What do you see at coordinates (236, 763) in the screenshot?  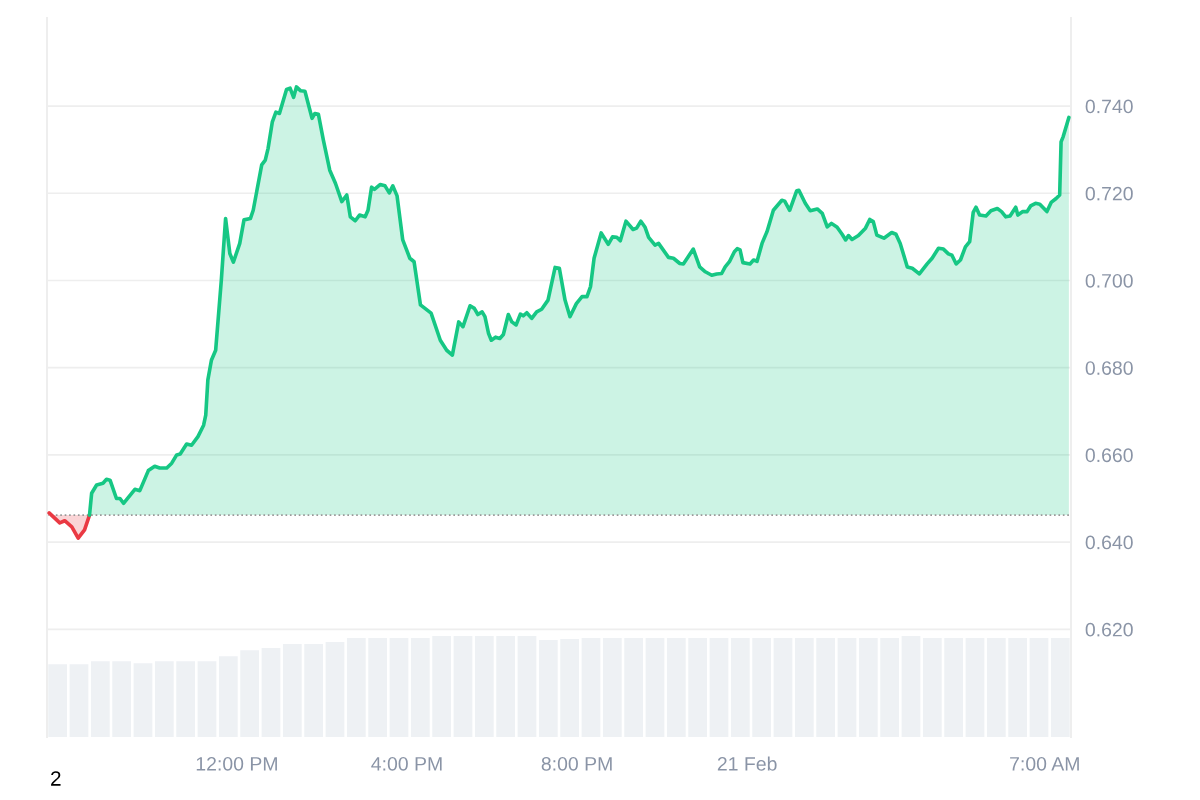 I see `x-tick-label: 12:00 PM` at bounding box center [236, 763].